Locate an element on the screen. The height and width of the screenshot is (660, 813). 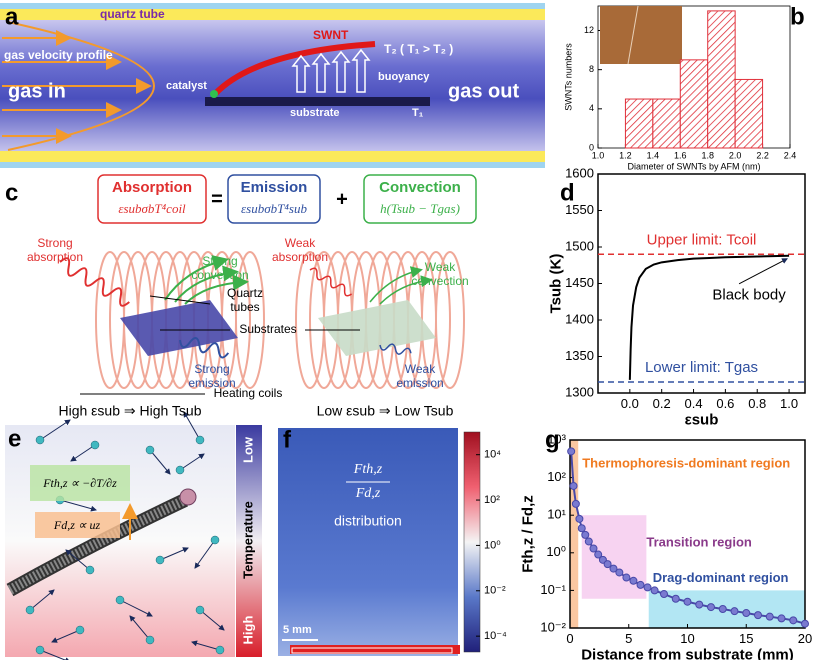
f-distribution: distribution is located at coordinates (368, 521).